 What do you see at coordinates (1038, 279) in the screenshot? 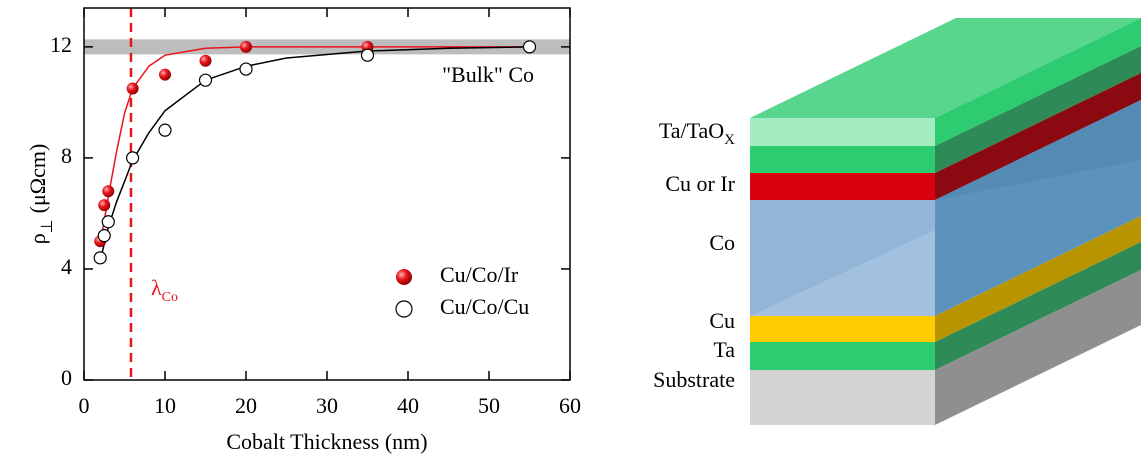
I see `side-cu` at bounding box center [1038, 279].